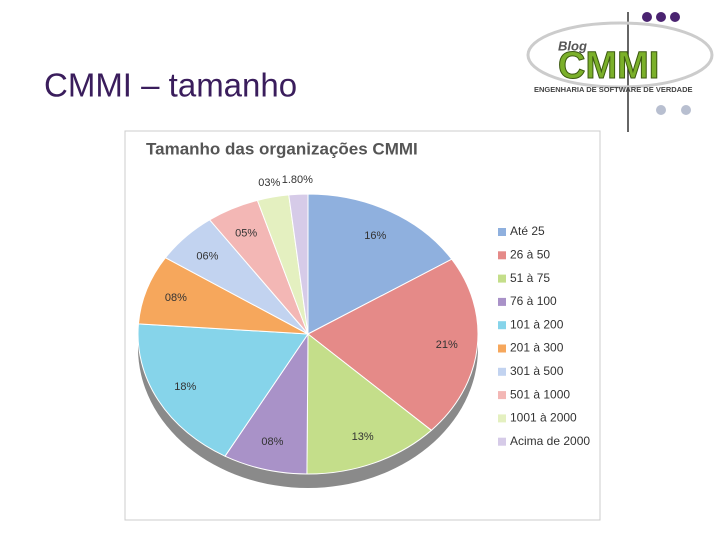 The height and width of the screenshot is (540, 720). I want to click on slide-title: CMMI – tamanho, so click(170, 85).